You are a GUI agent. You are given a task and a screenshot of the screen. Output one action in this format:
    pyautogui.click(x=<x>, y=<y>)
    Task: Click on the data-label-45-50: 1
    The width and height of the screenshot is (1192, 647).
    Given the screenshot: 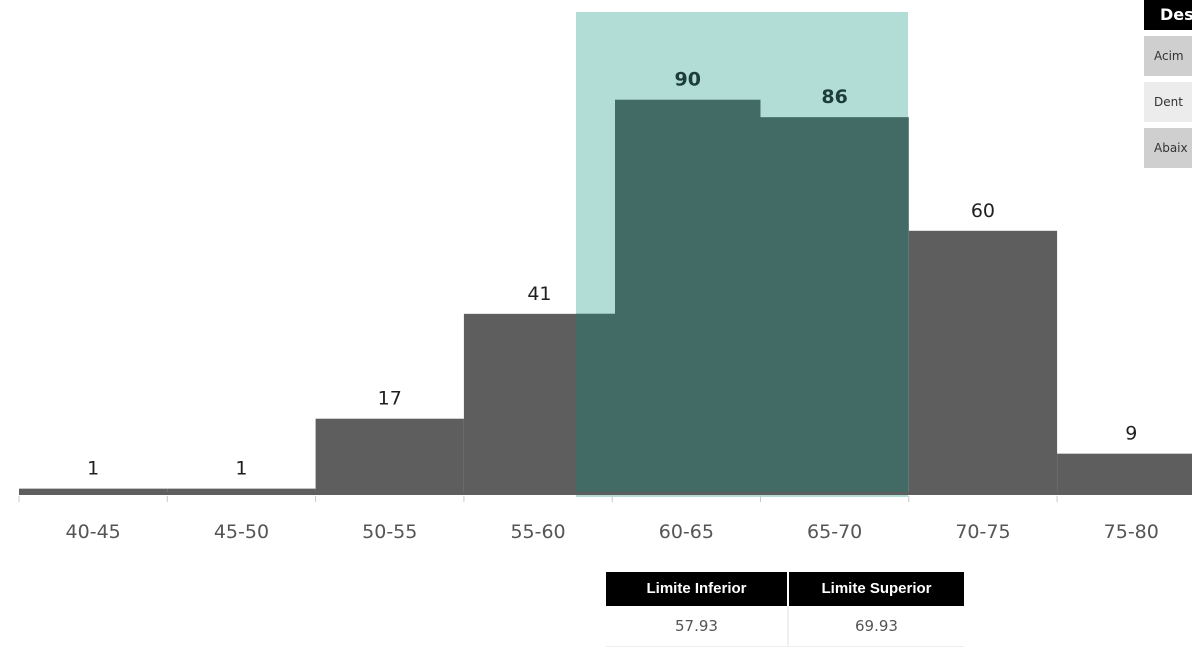 What is the action you would take?
    pyautogui.click(x=241, y=469)
    